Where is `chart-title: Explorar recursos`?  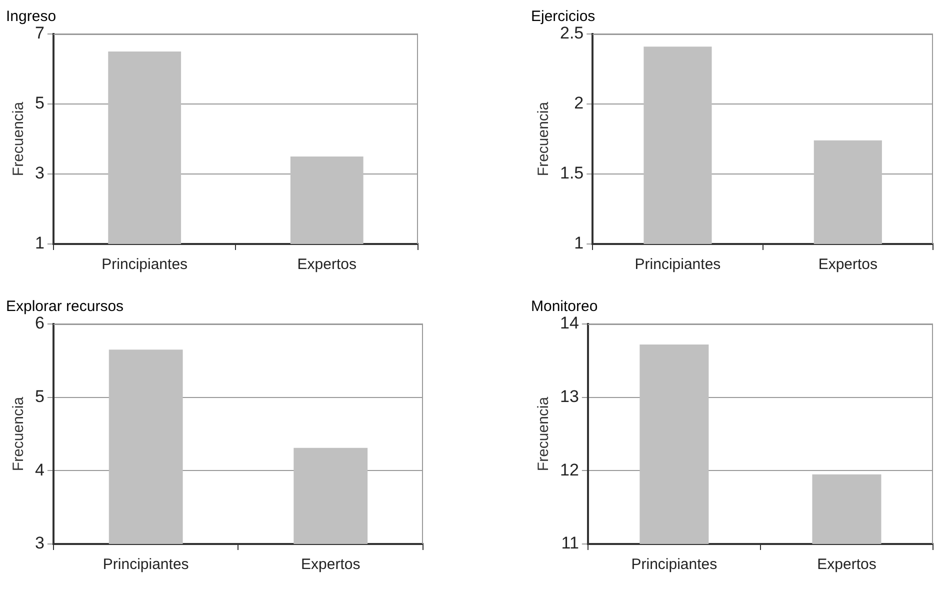 chart-title: Explorar recursos is located at coordinates (65, 307).